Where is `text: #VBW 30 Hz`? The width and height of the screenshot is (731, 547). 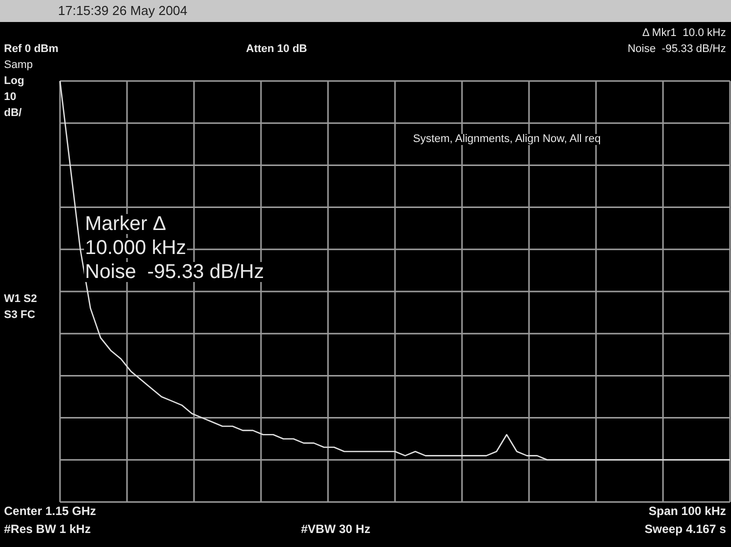
text: #VBW 30 Hz is located at coordinates (336, 529).